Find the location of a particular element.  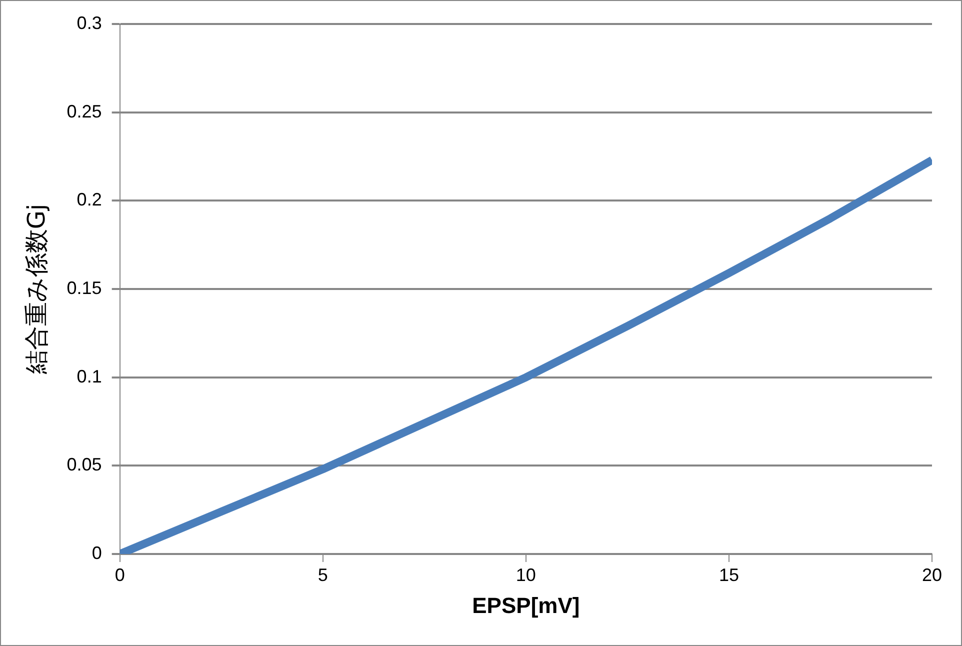

y-tick-label: 0.15 is located at coordinates (84, 288).